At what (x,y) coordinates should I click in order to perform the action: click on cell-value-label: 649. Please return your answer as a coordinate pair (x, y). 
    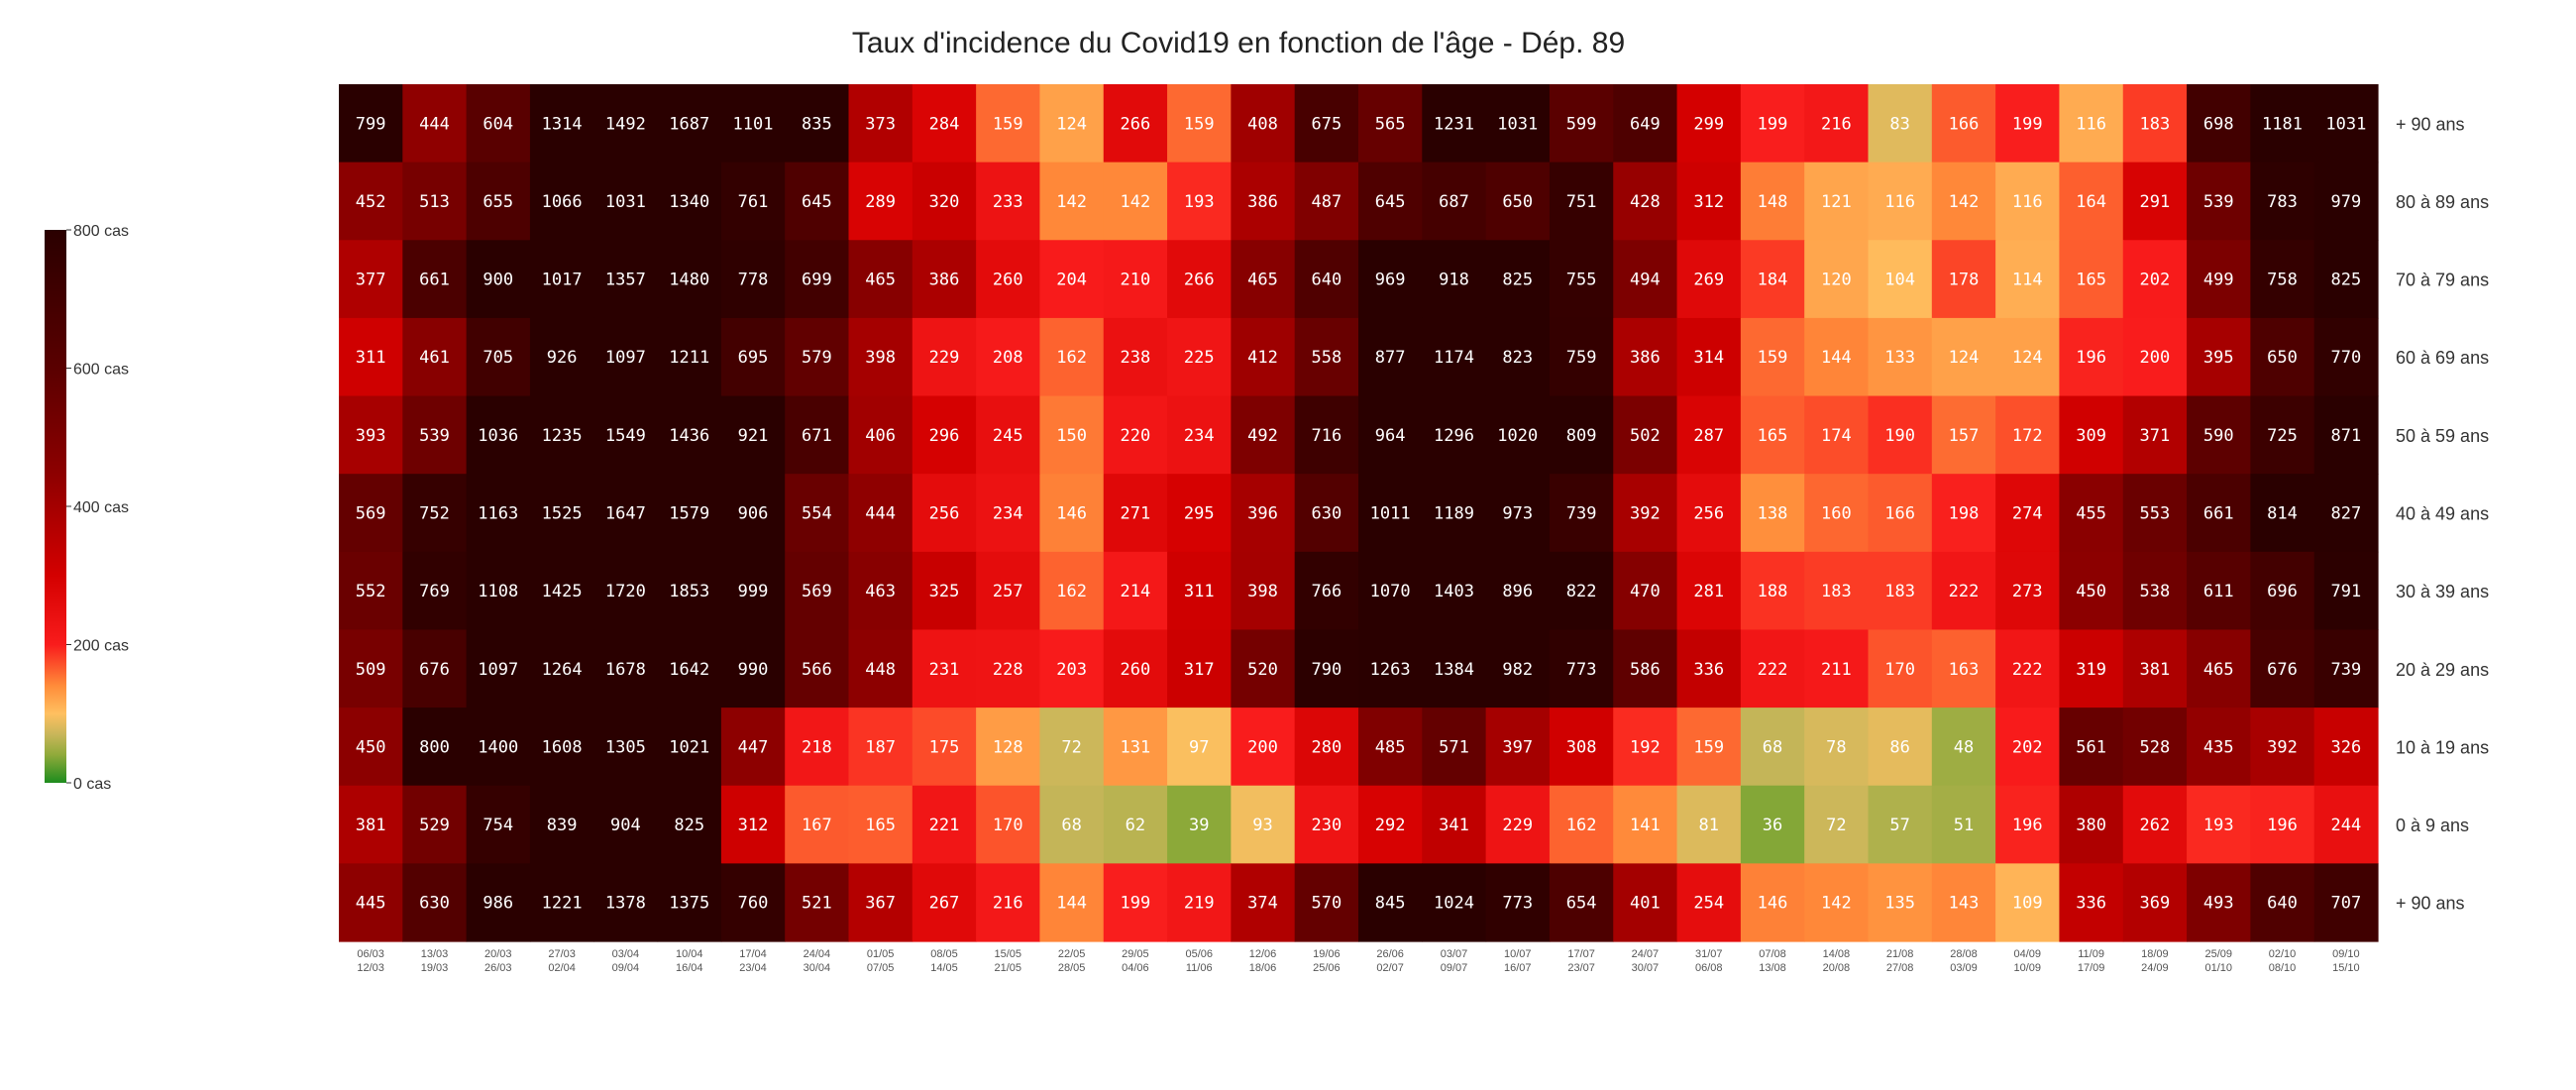
    Looking at the image, I should click on (1645, 124).